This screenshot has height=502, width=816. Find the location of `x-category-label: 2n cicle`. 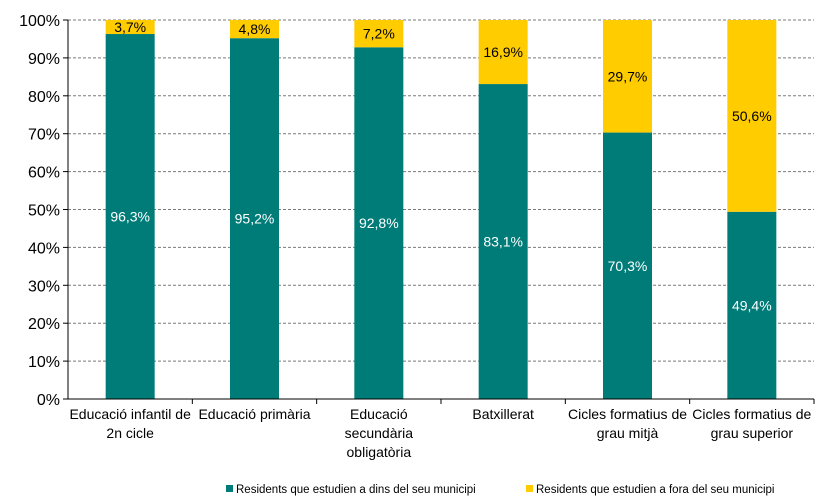

x-category-label: 2n cicle is located at coordinates (130, 433).